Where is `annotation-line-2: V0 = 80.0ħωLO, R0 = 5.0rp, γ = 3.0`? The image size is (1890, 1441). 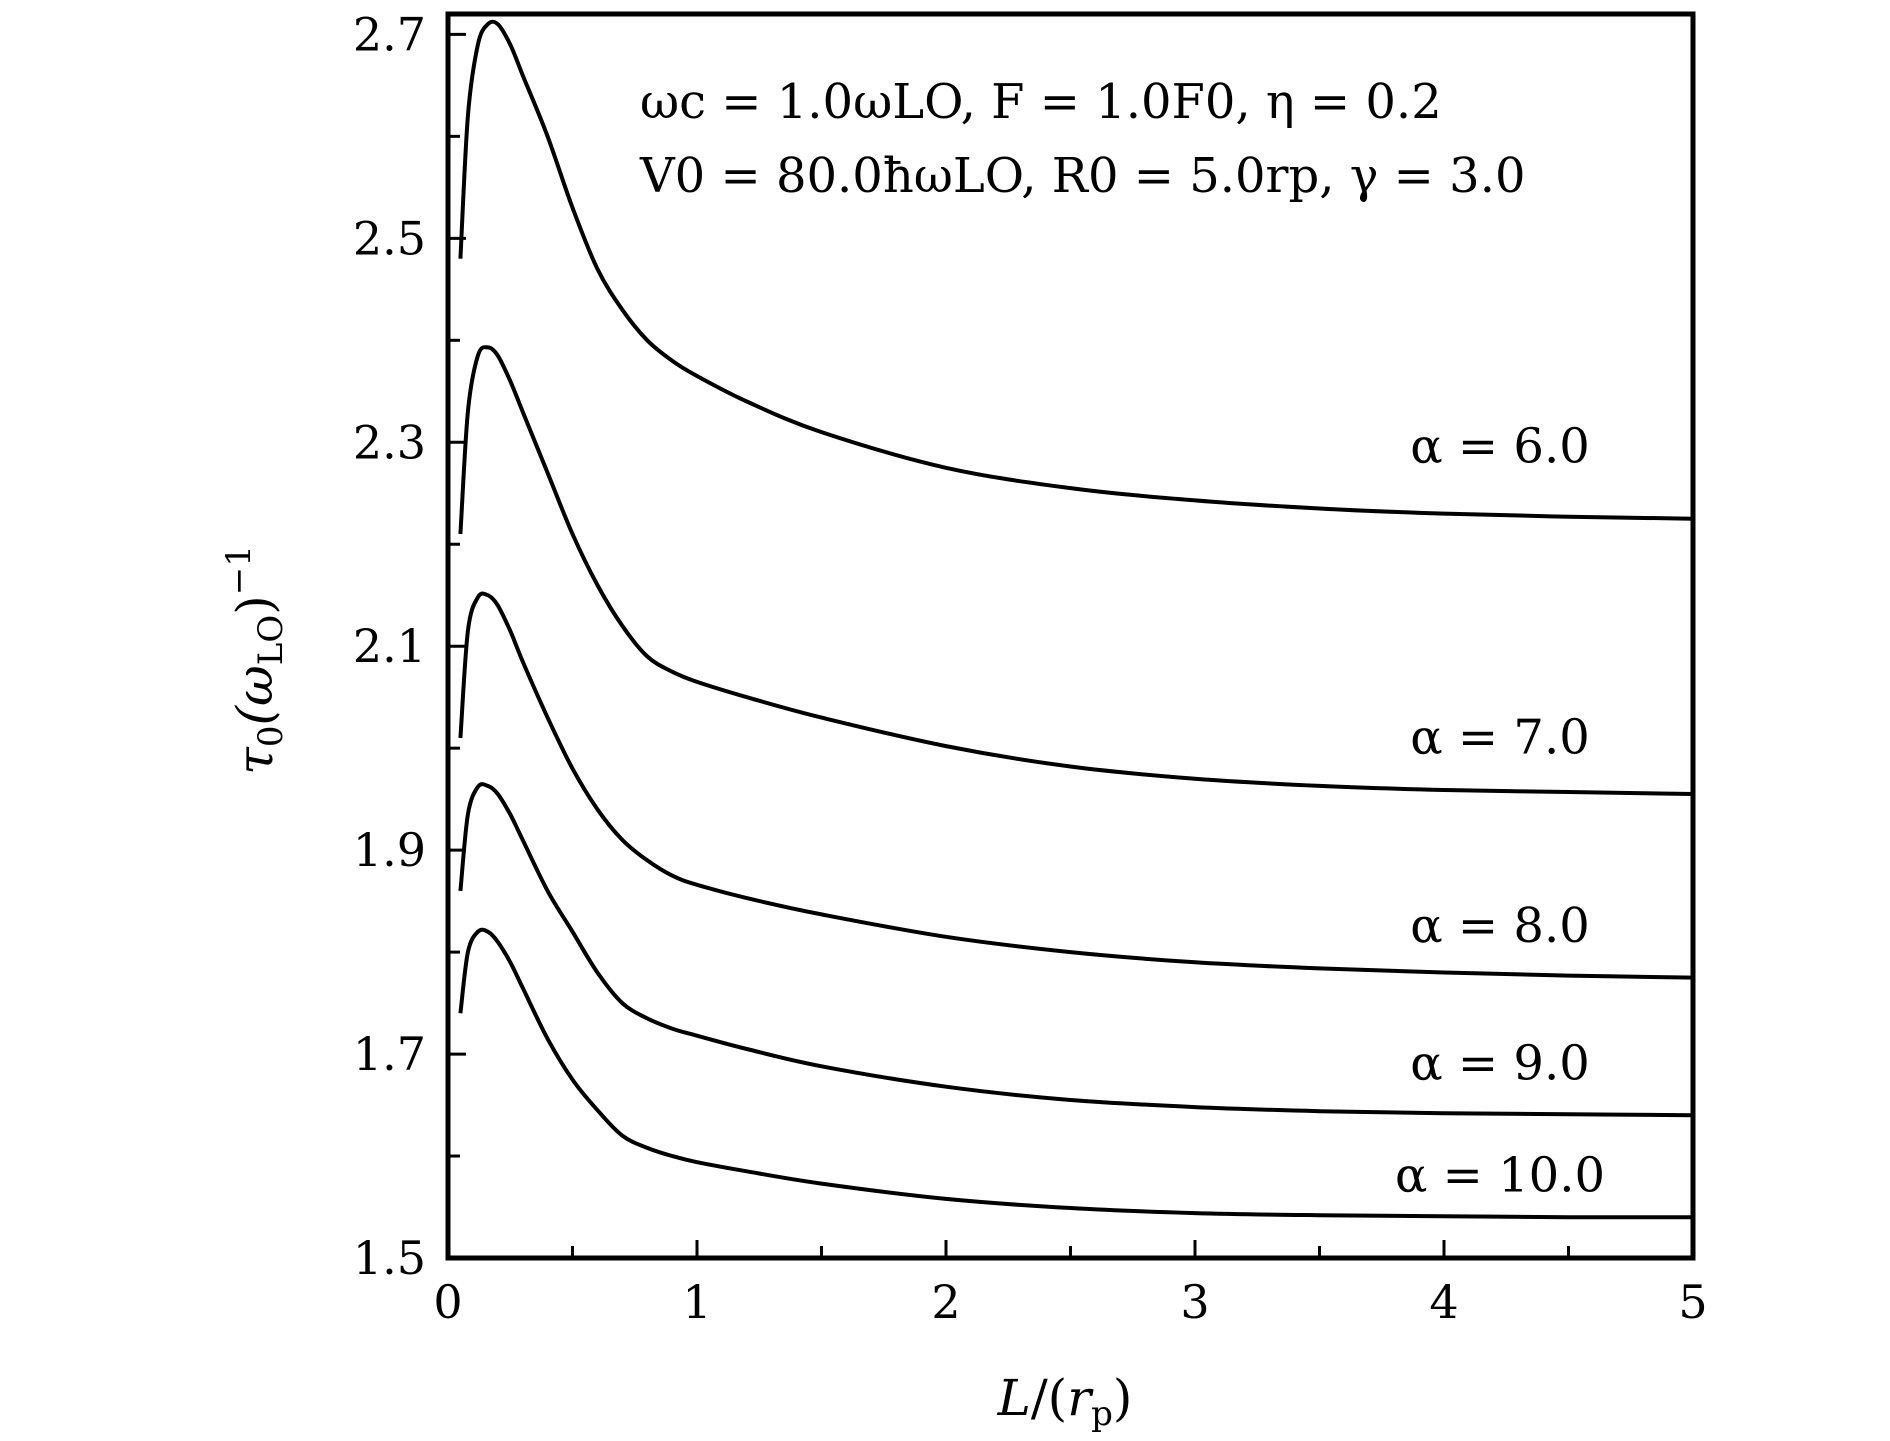
annotation-line-2: V0 = 80.0ħωLO, R0 = 5.0rp, γ = 3.0 is located at coordinates (1082, 176).